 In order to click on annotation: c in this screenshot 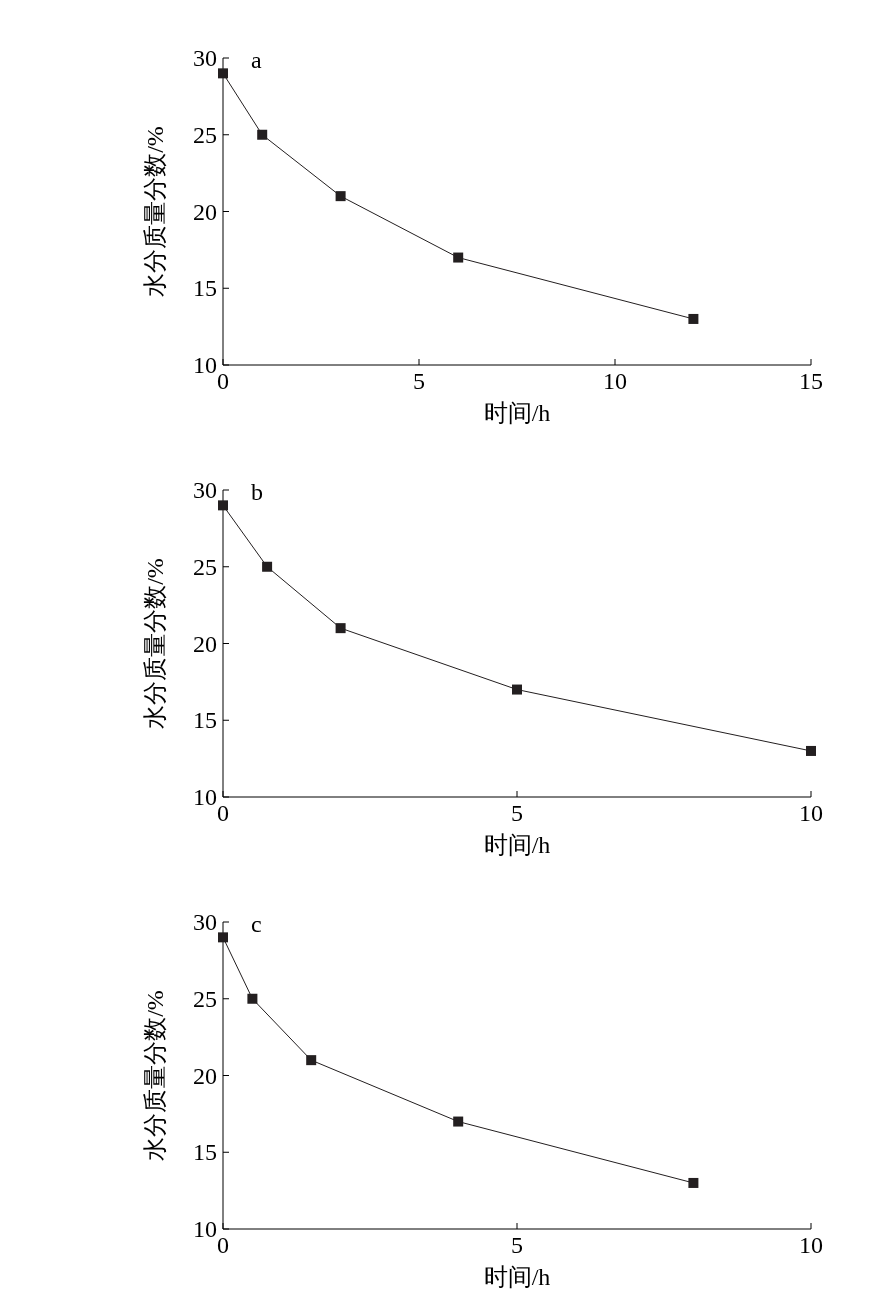, I will do `click(256, 924)`.